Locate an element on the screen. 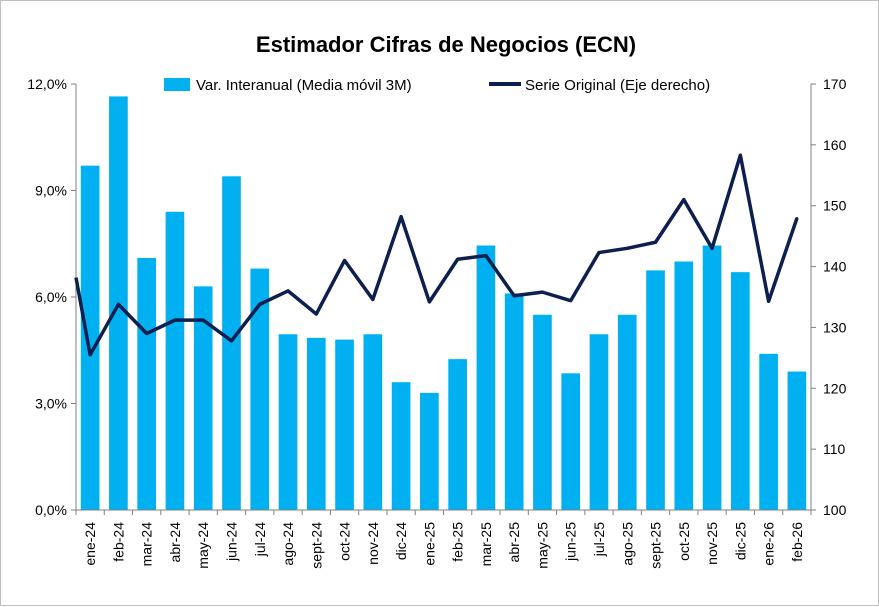 The image size is (879, 607). left-tick-label: 9,0% is located at coordinates (51, 191).